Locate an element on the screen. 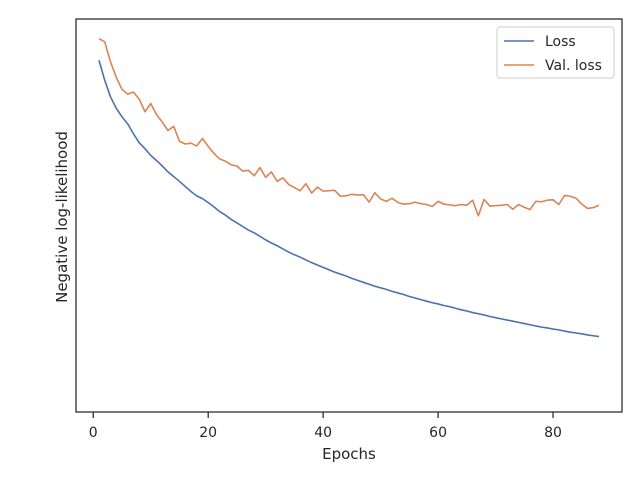 This screenshot has width=640, height=480. x-tick-label: 20 is located at coordinates (208, 433).